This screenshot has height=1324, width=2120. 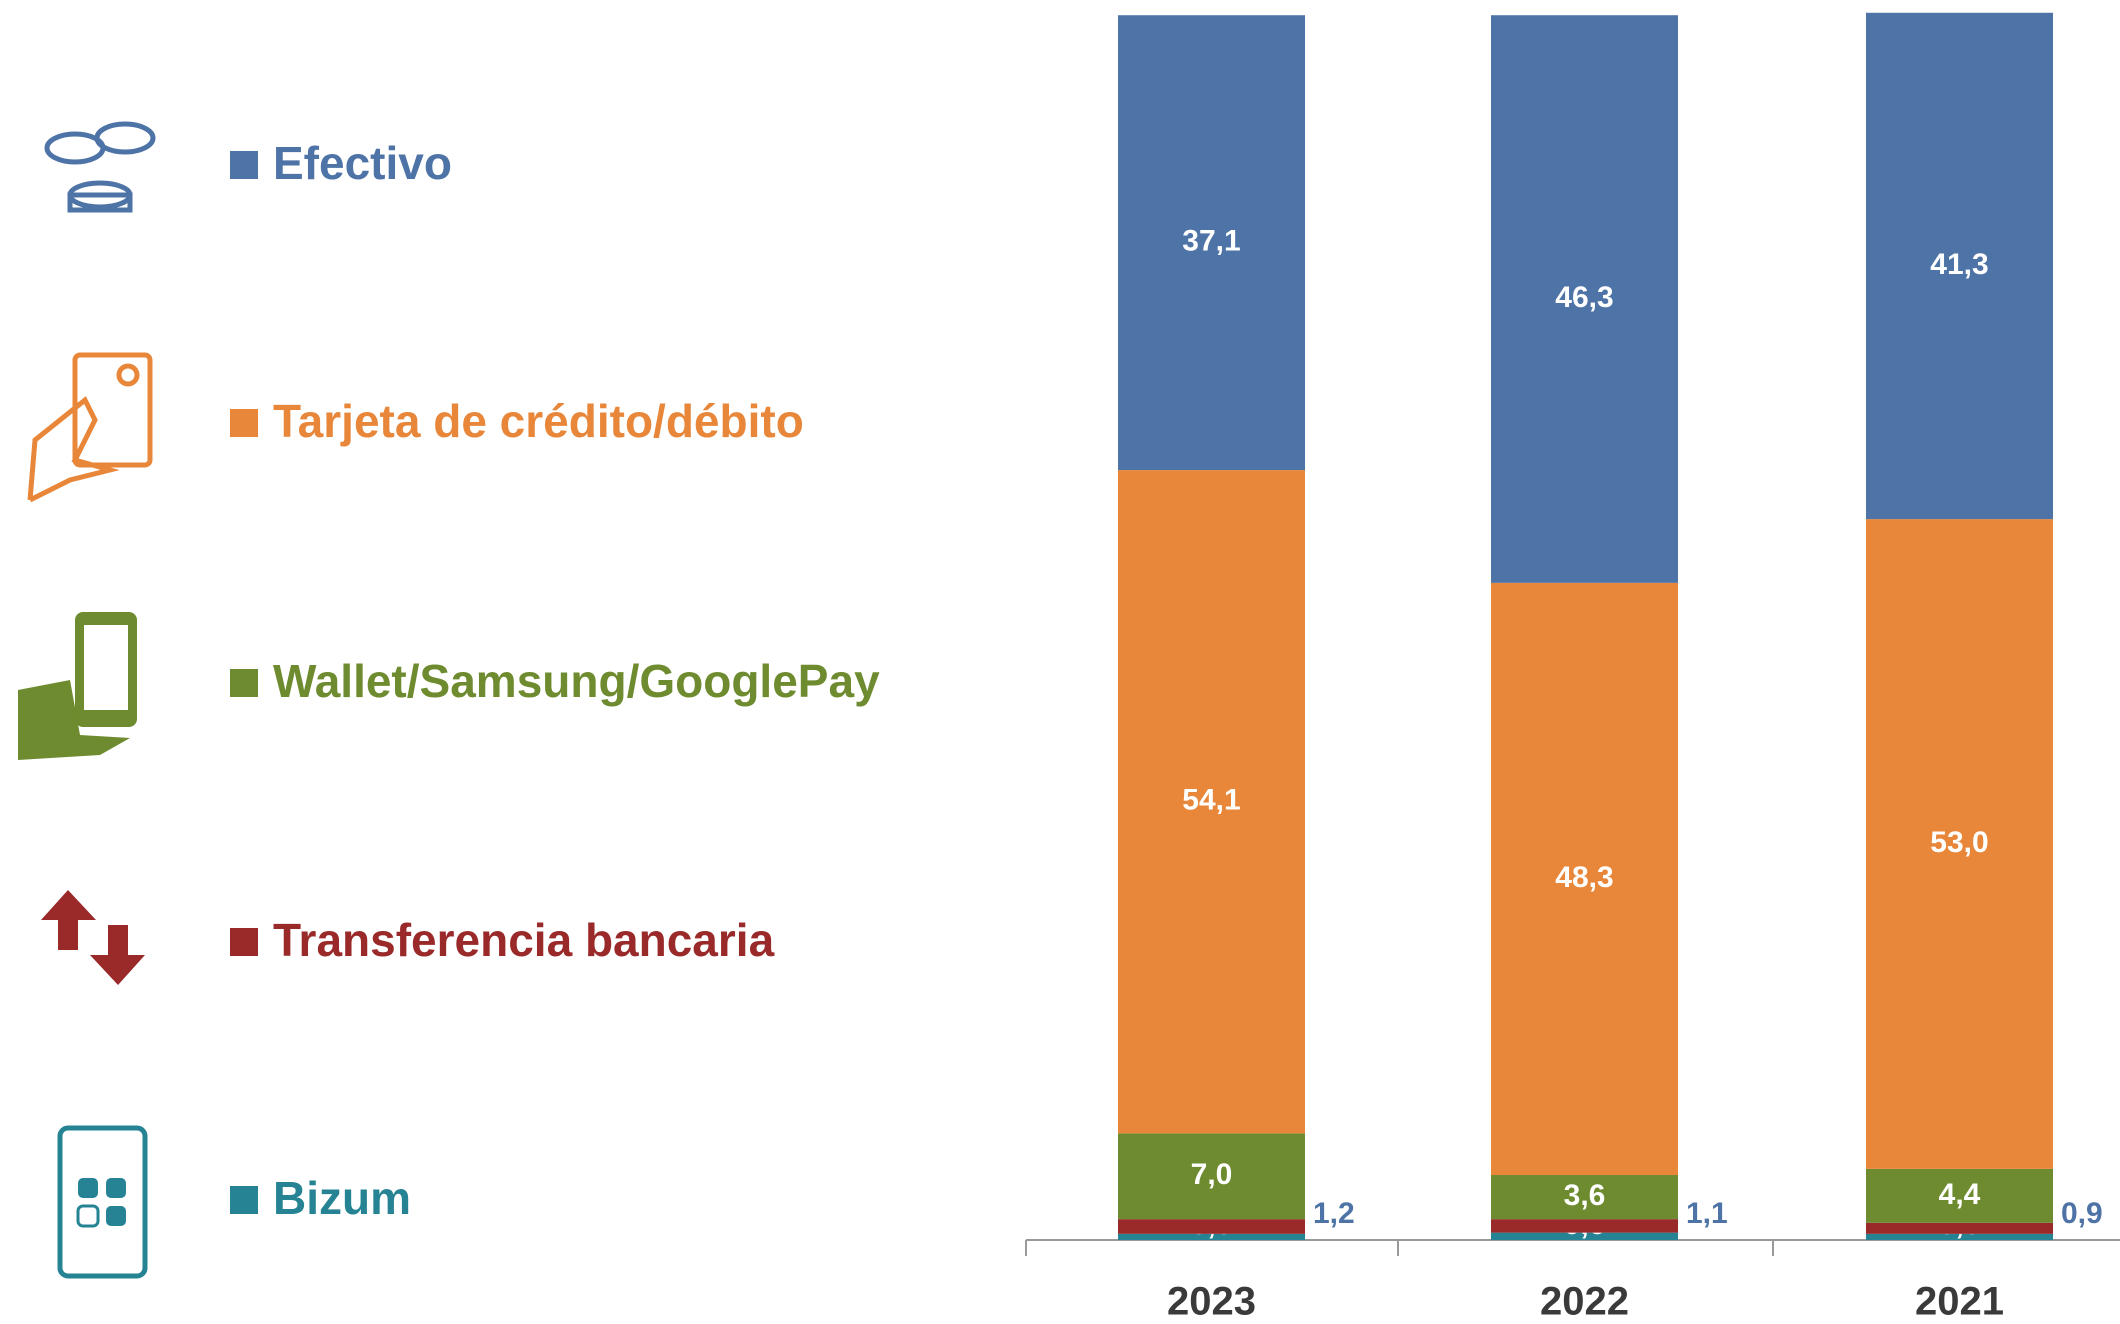 I want to click on legend-label: Wallet/Samsung/GooglePay, so click(x=576, y=681).